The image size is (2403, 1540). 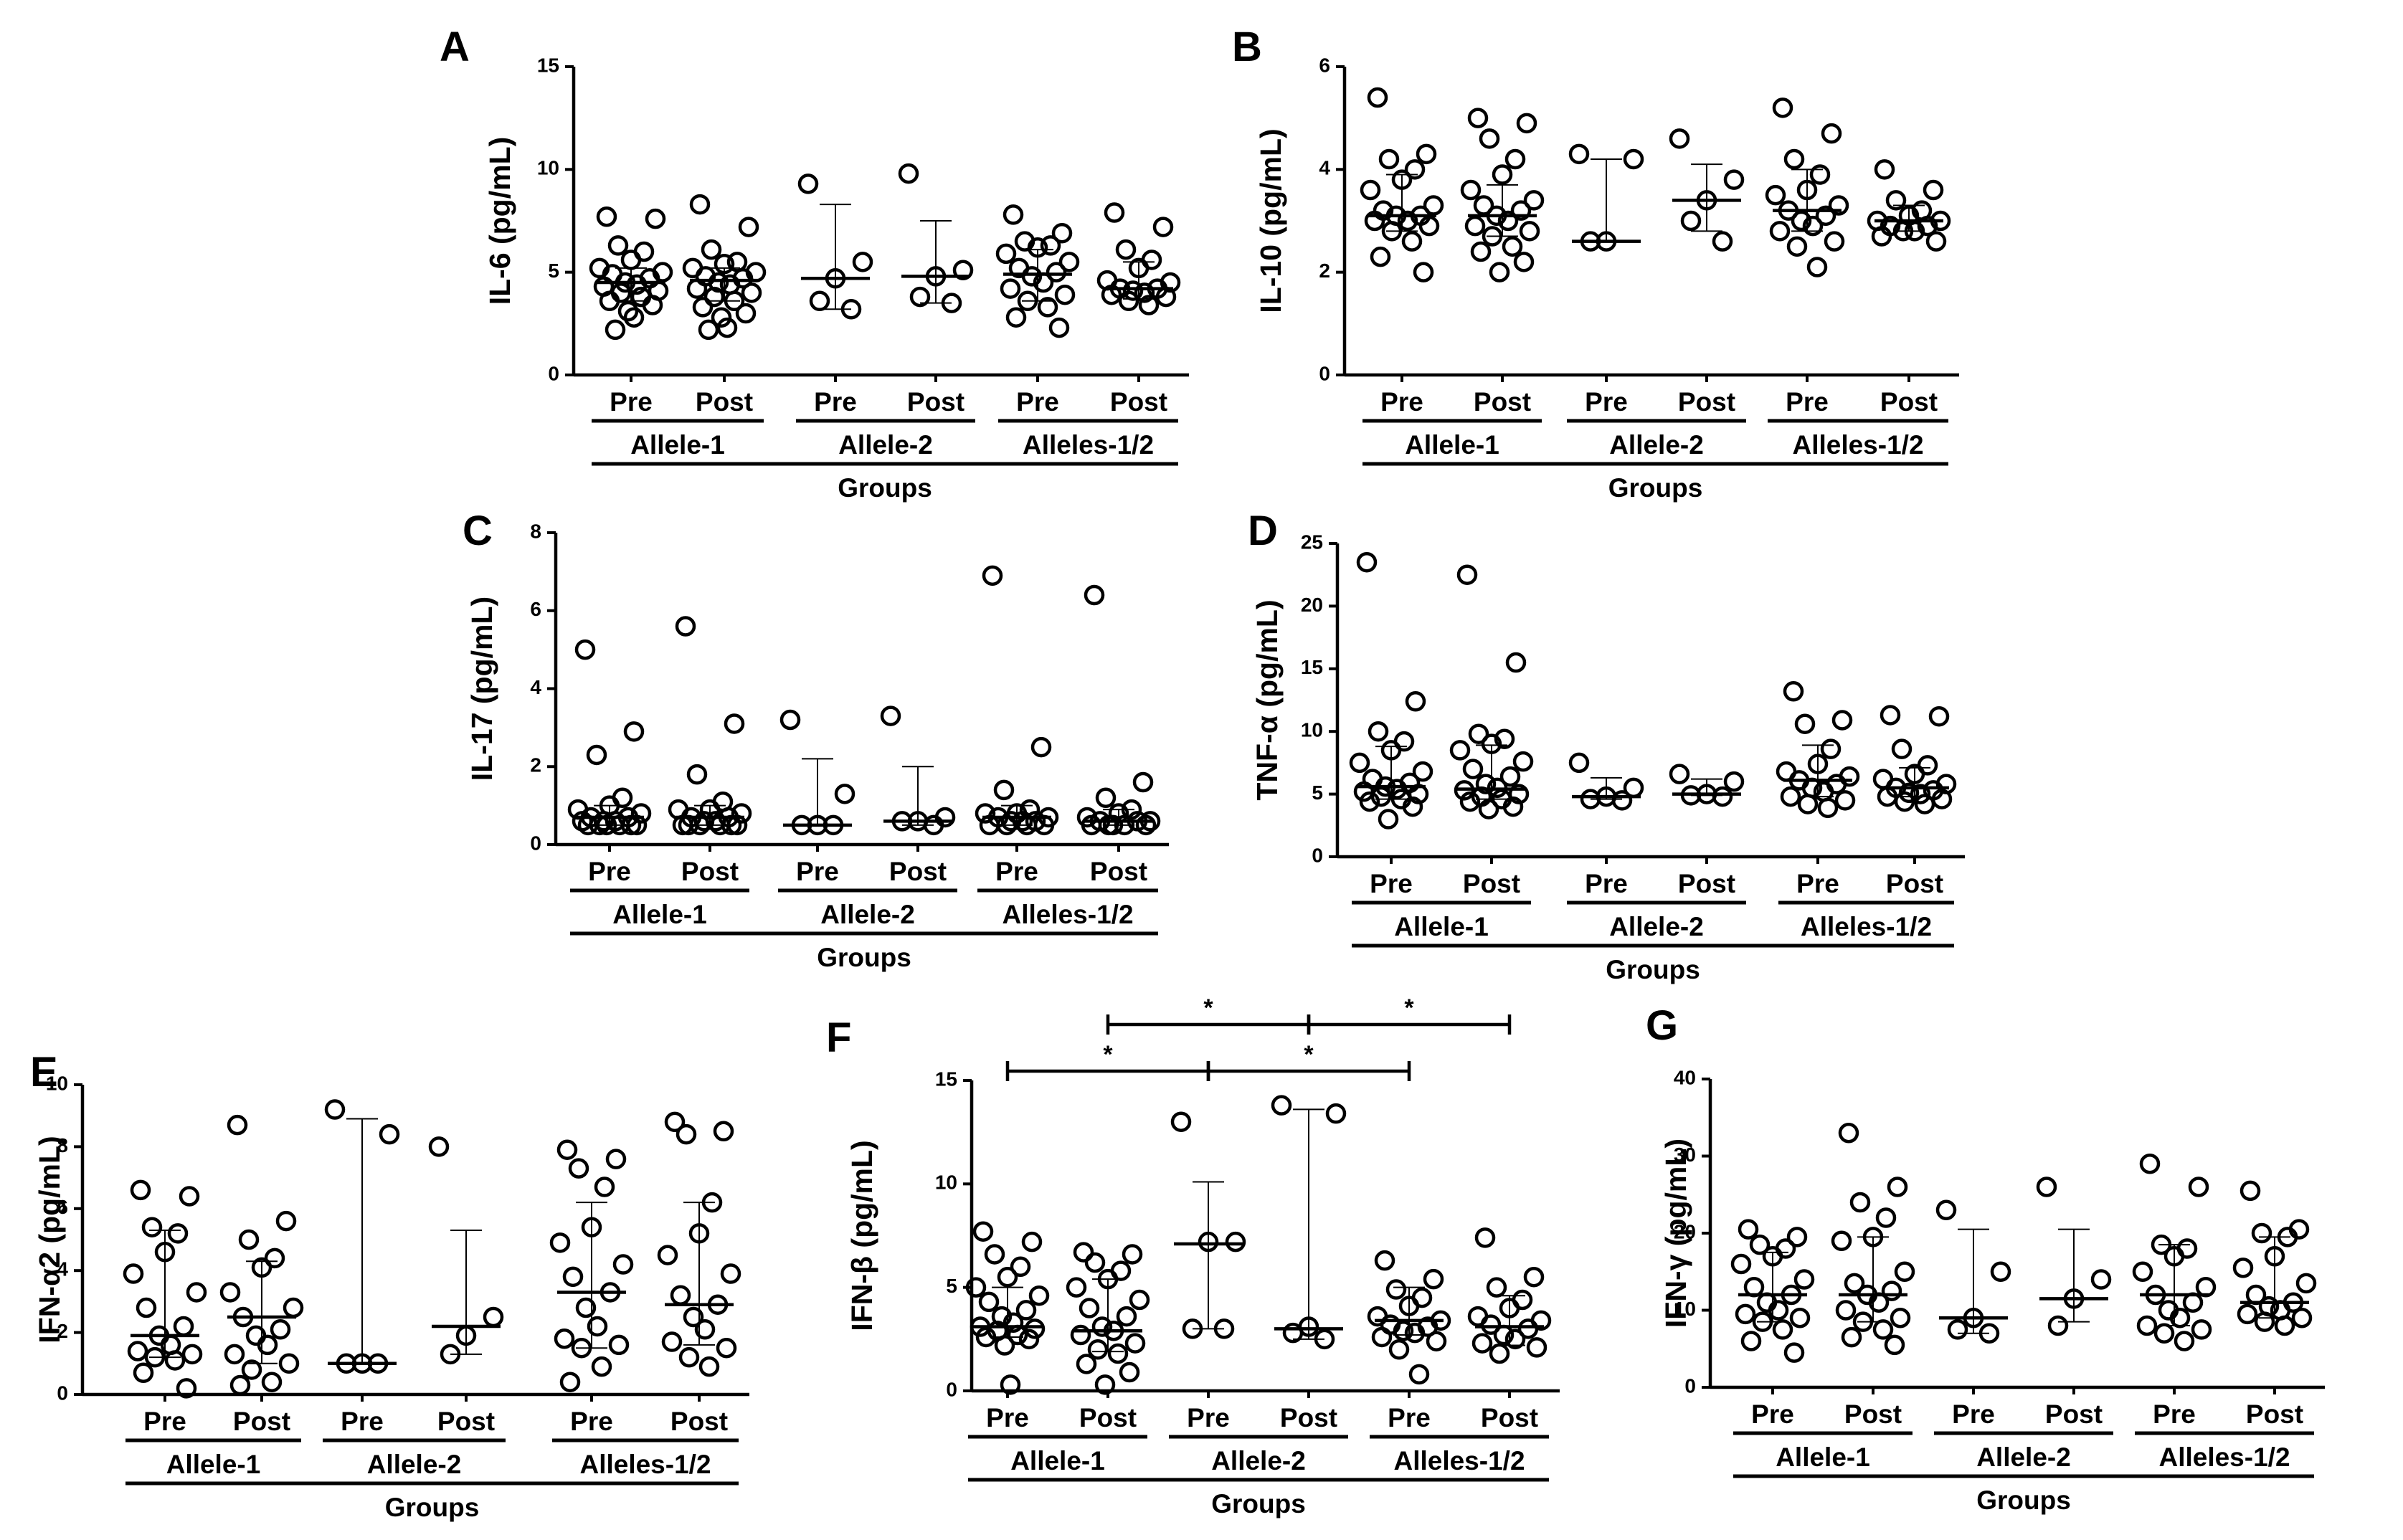 What do you see at coordinates (946, 1079) in the screenshot?
I see `y-tick-label: 15` at bounding box center [946, 1079].